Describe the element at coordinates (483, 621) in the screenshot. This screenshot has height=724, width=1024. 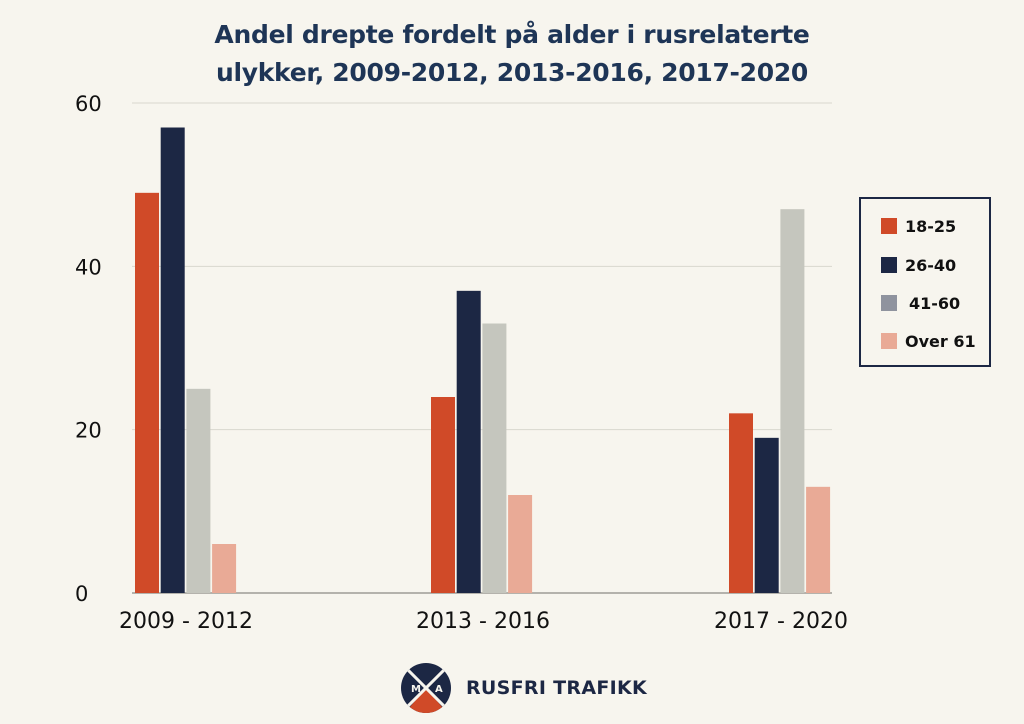
I see `x-tick-label-1: 2013 - 2016` at that location.